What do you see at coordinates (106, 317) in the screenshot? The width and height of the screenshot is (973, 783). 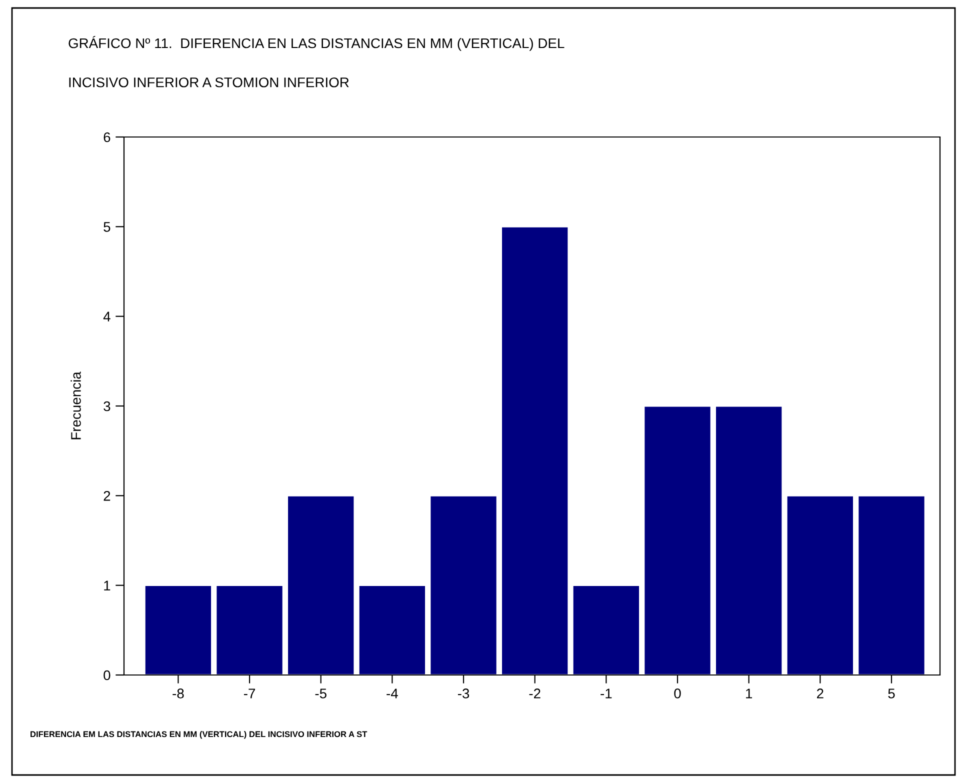 I see `y-tick-label: 4` at bounding box center [106, 317].